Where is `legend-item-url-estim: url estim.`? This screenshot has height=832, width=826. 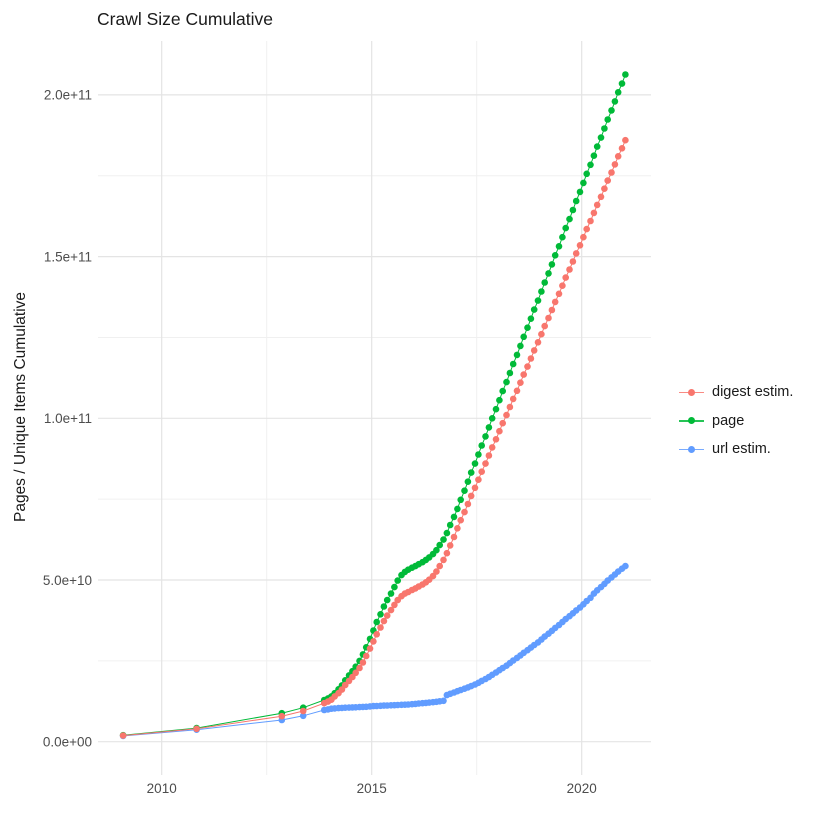 legend-item-url-estim: url estim. is located at coordinates (736, 449).